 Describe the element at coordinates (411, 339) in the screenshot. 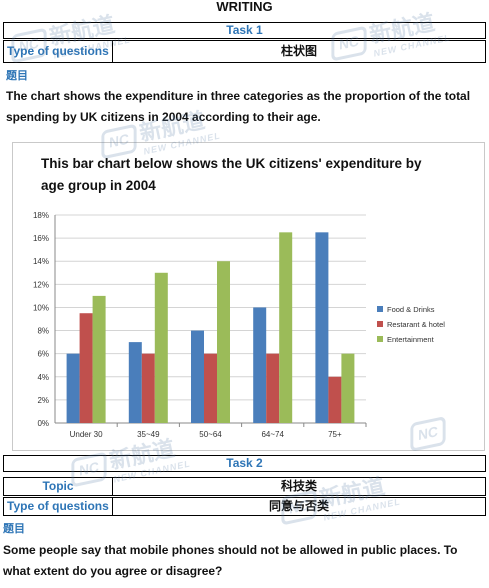

I see `legend-label: Entertainment` at that location.